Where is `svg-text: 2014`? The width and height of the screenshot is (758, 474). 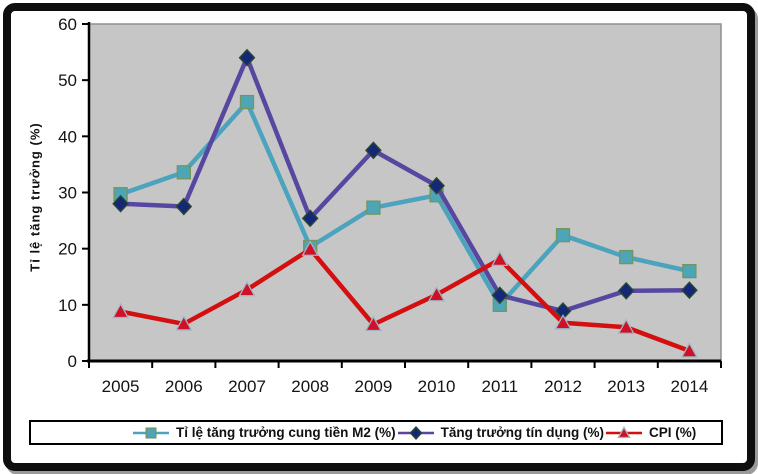
svg-text: 2014 is located at coordinates (689, 386).